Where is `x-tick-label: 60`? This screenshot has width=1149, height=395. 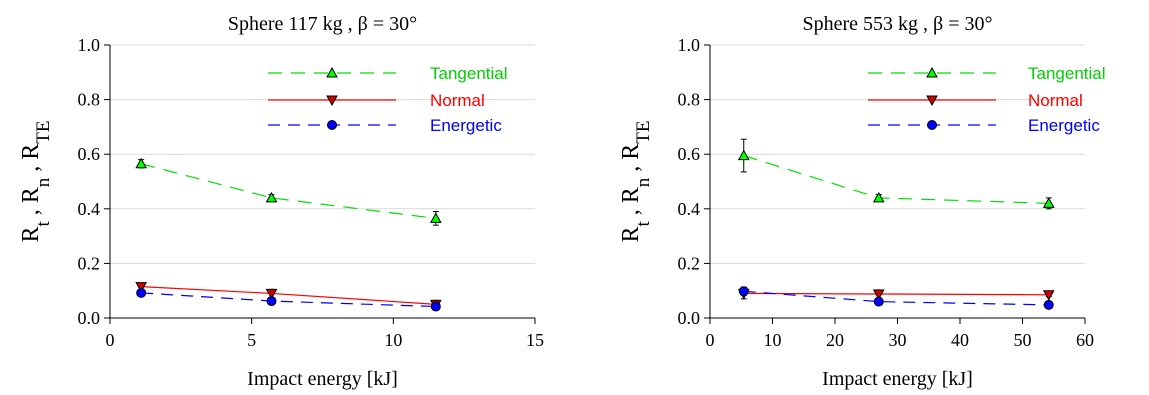 x-tick-label: 60 is located at coordinates (1085, 340).